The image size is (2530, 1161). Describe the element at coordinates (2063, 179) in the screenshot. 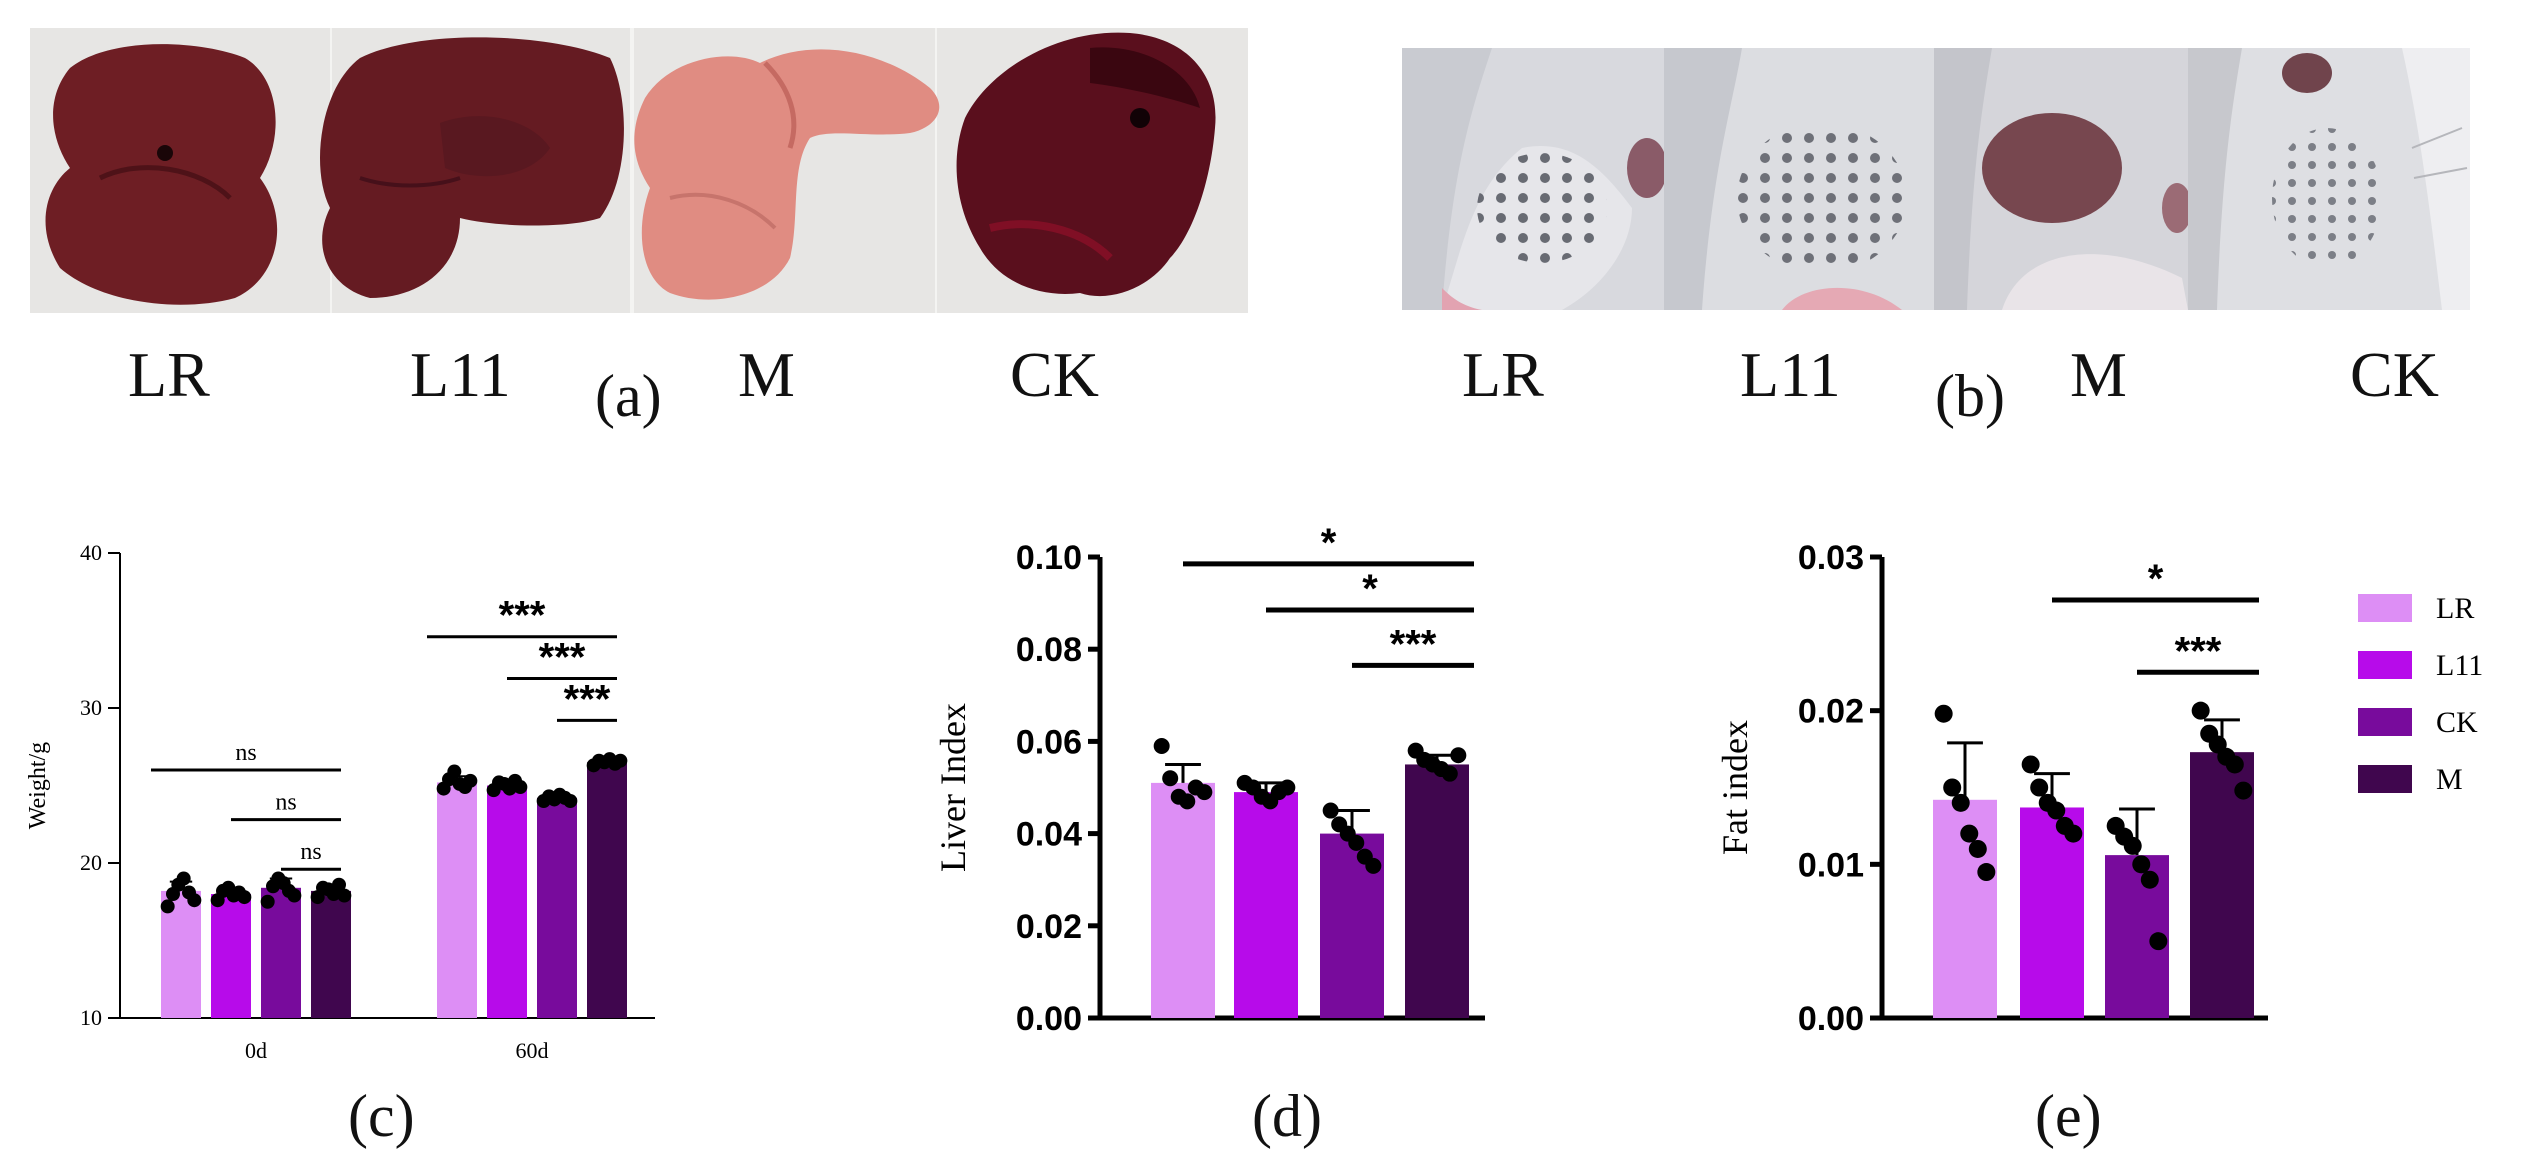

I see `skin-photo-m` at that location.